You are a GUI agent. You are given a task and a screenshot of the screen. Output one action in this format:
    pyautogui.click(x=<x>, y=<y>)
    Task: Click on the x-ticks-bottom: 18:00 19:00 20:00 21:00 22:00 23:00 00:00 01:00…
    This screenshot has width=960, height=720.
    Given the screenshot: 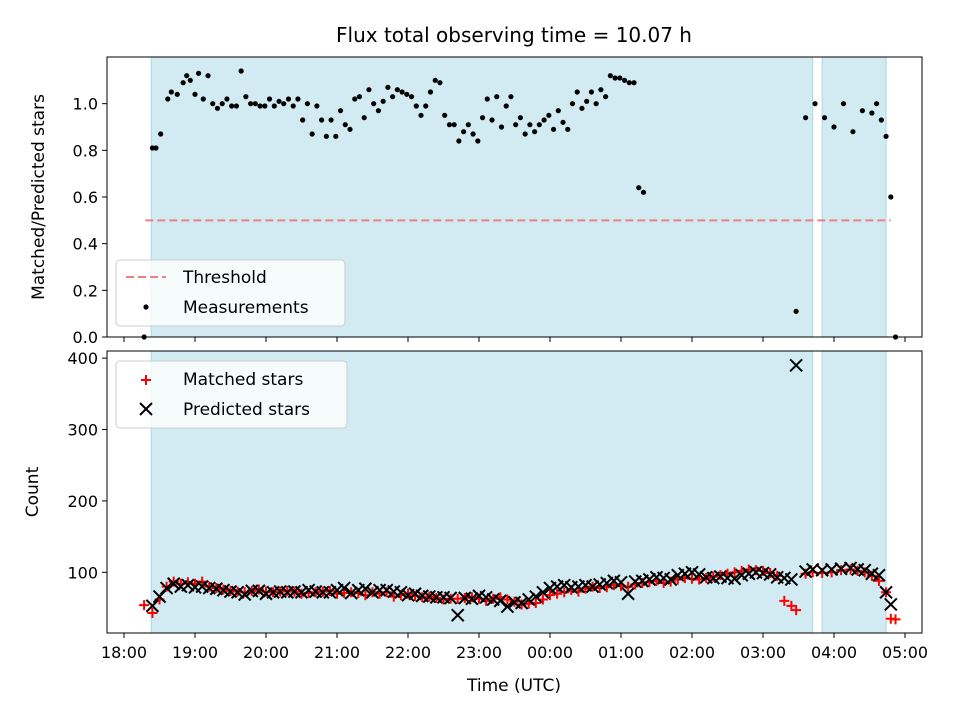 What is the action you would take?
    pyautogui.click(x=514, y=647)
    